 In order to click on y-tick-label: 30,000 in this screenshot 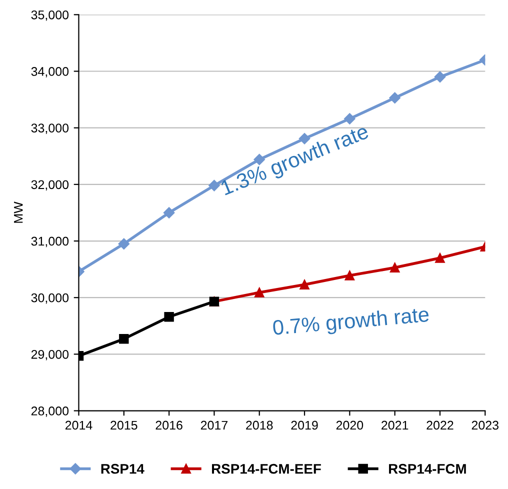, I will do `click(50, 298)`.